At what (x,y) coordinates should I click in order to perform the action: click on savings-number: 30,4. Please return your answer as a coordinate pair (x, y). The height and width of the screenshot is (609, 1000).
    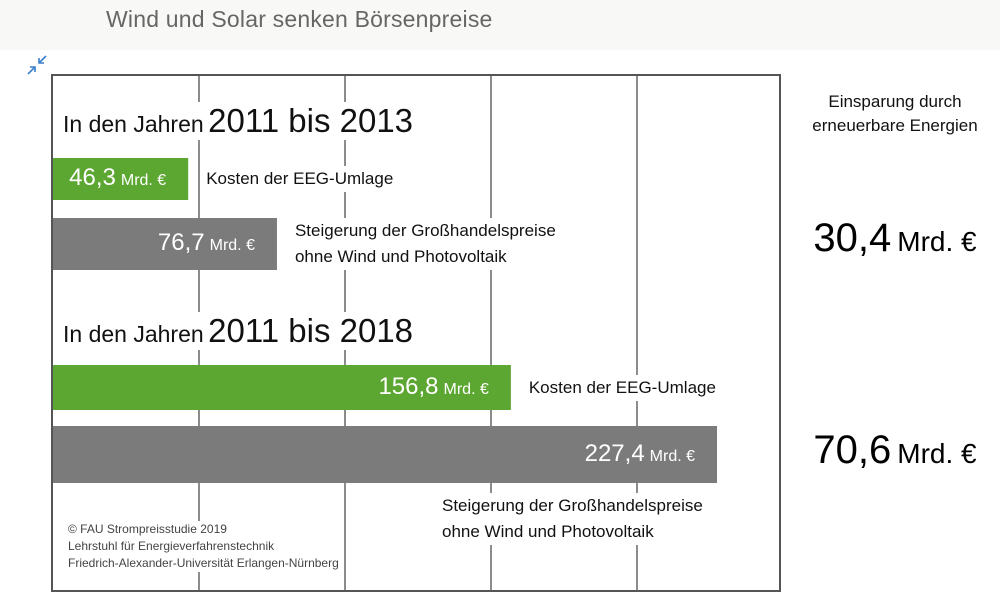
    Looking at the image, I should click on (852, 238).